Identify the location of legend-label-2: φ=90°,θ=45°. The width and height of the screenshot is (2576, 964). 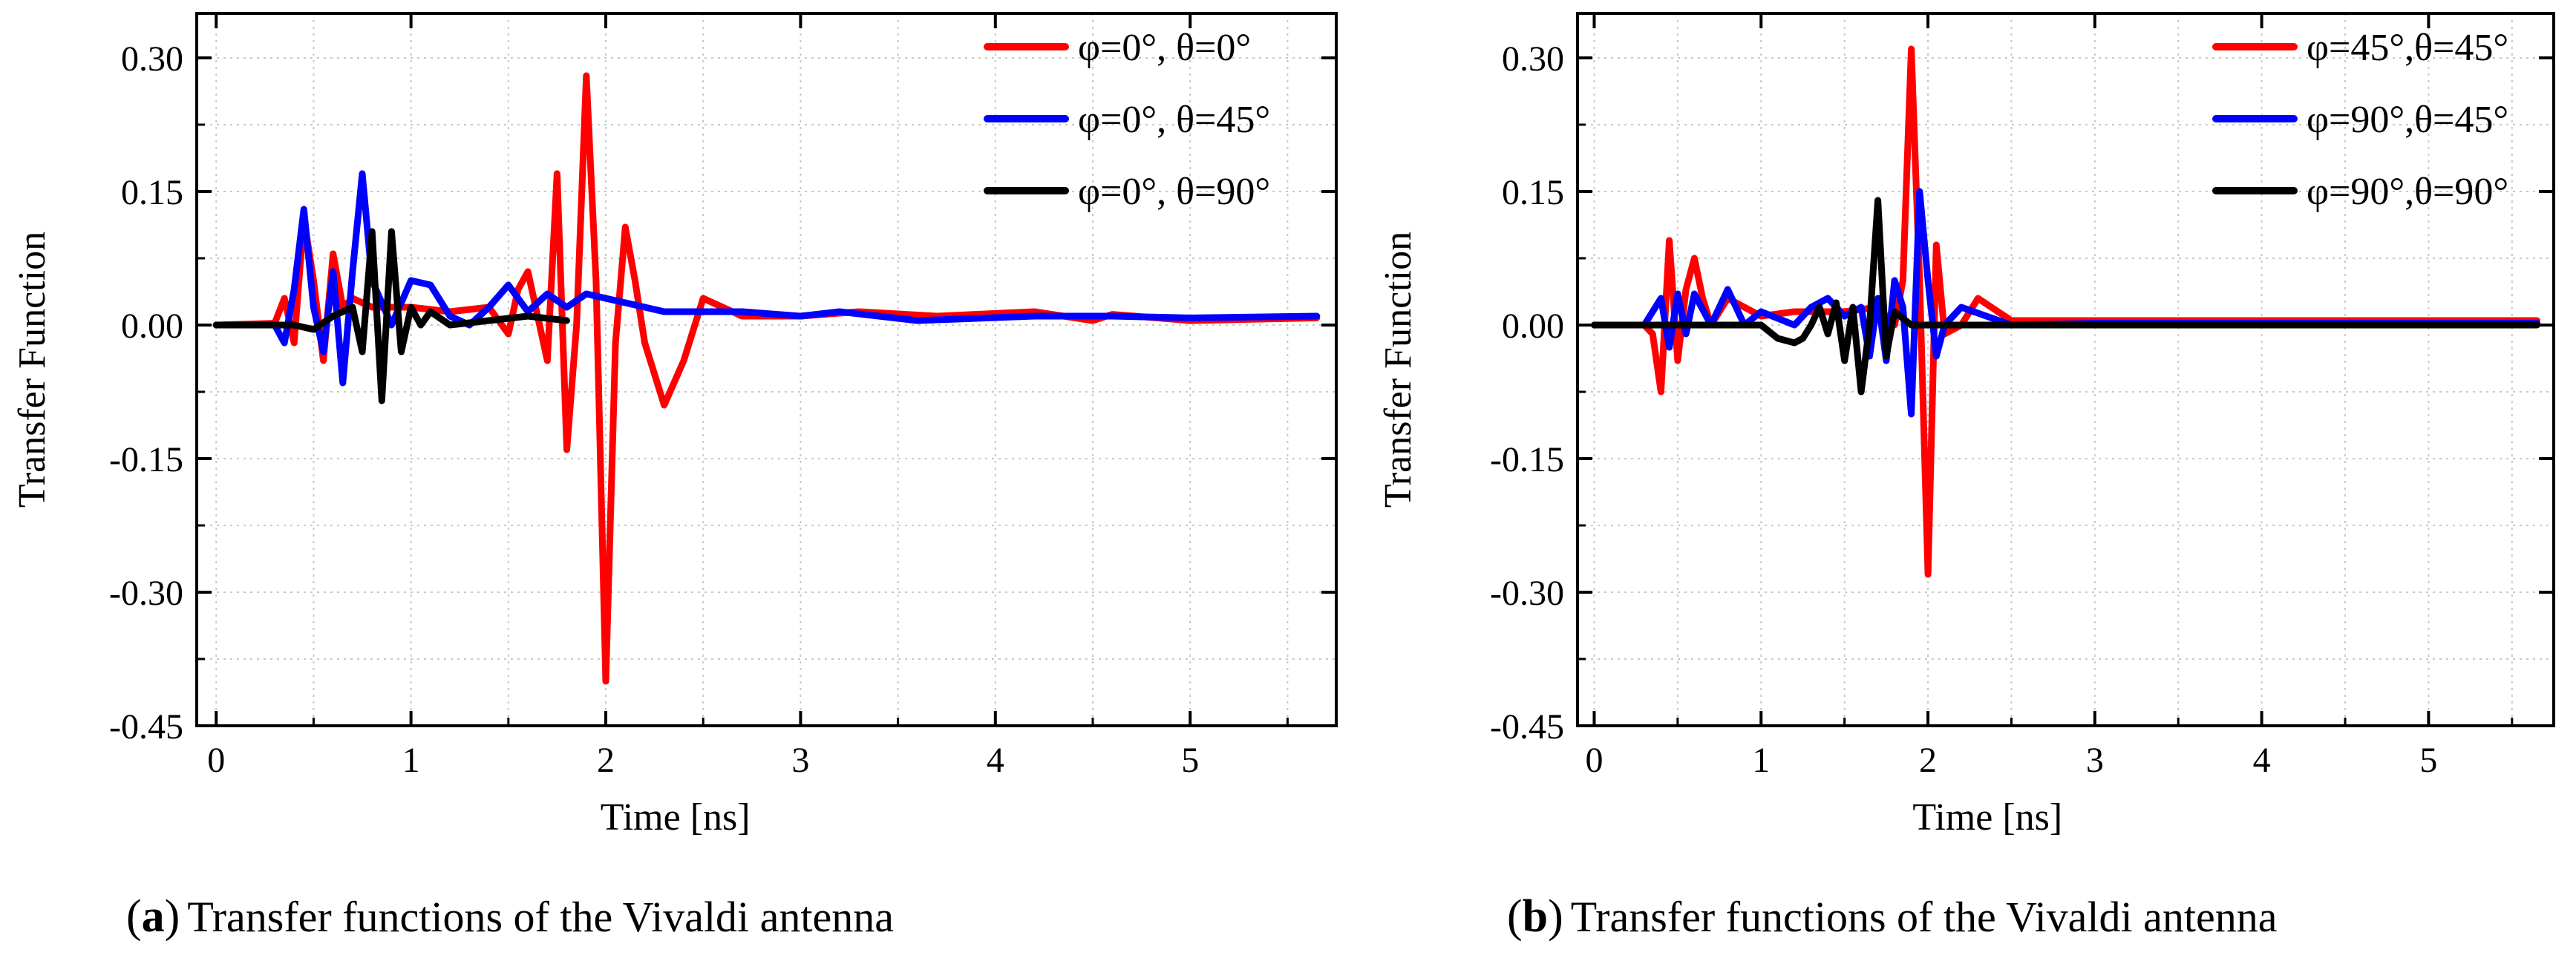
(2407, 120).